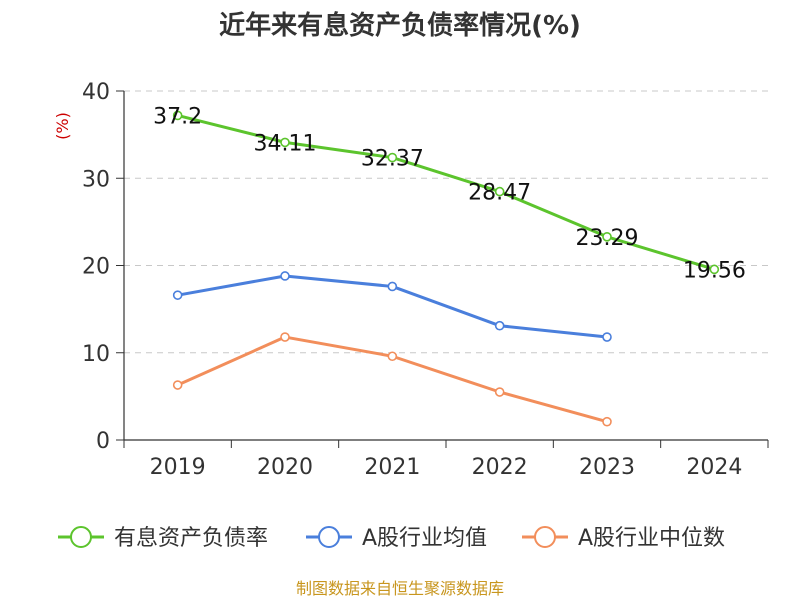 The width and height of the screenshot is (800, 600). Describe the element at coordinates (96, 354) in the screenshot. I see `y-tick-label: 10` at that location.